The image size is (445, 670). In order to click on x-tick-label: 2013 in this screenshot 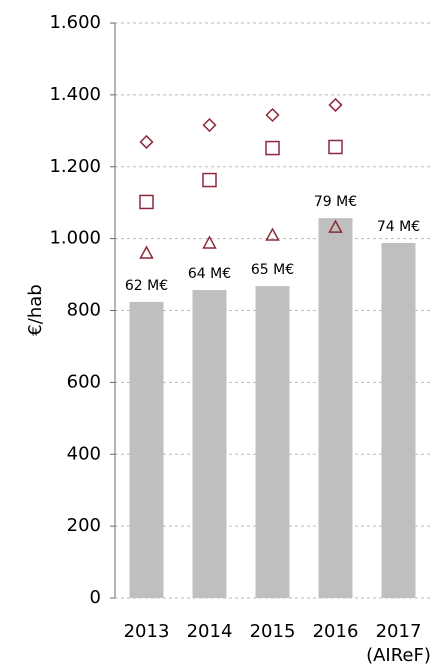, I will do `click(147, 631)`.